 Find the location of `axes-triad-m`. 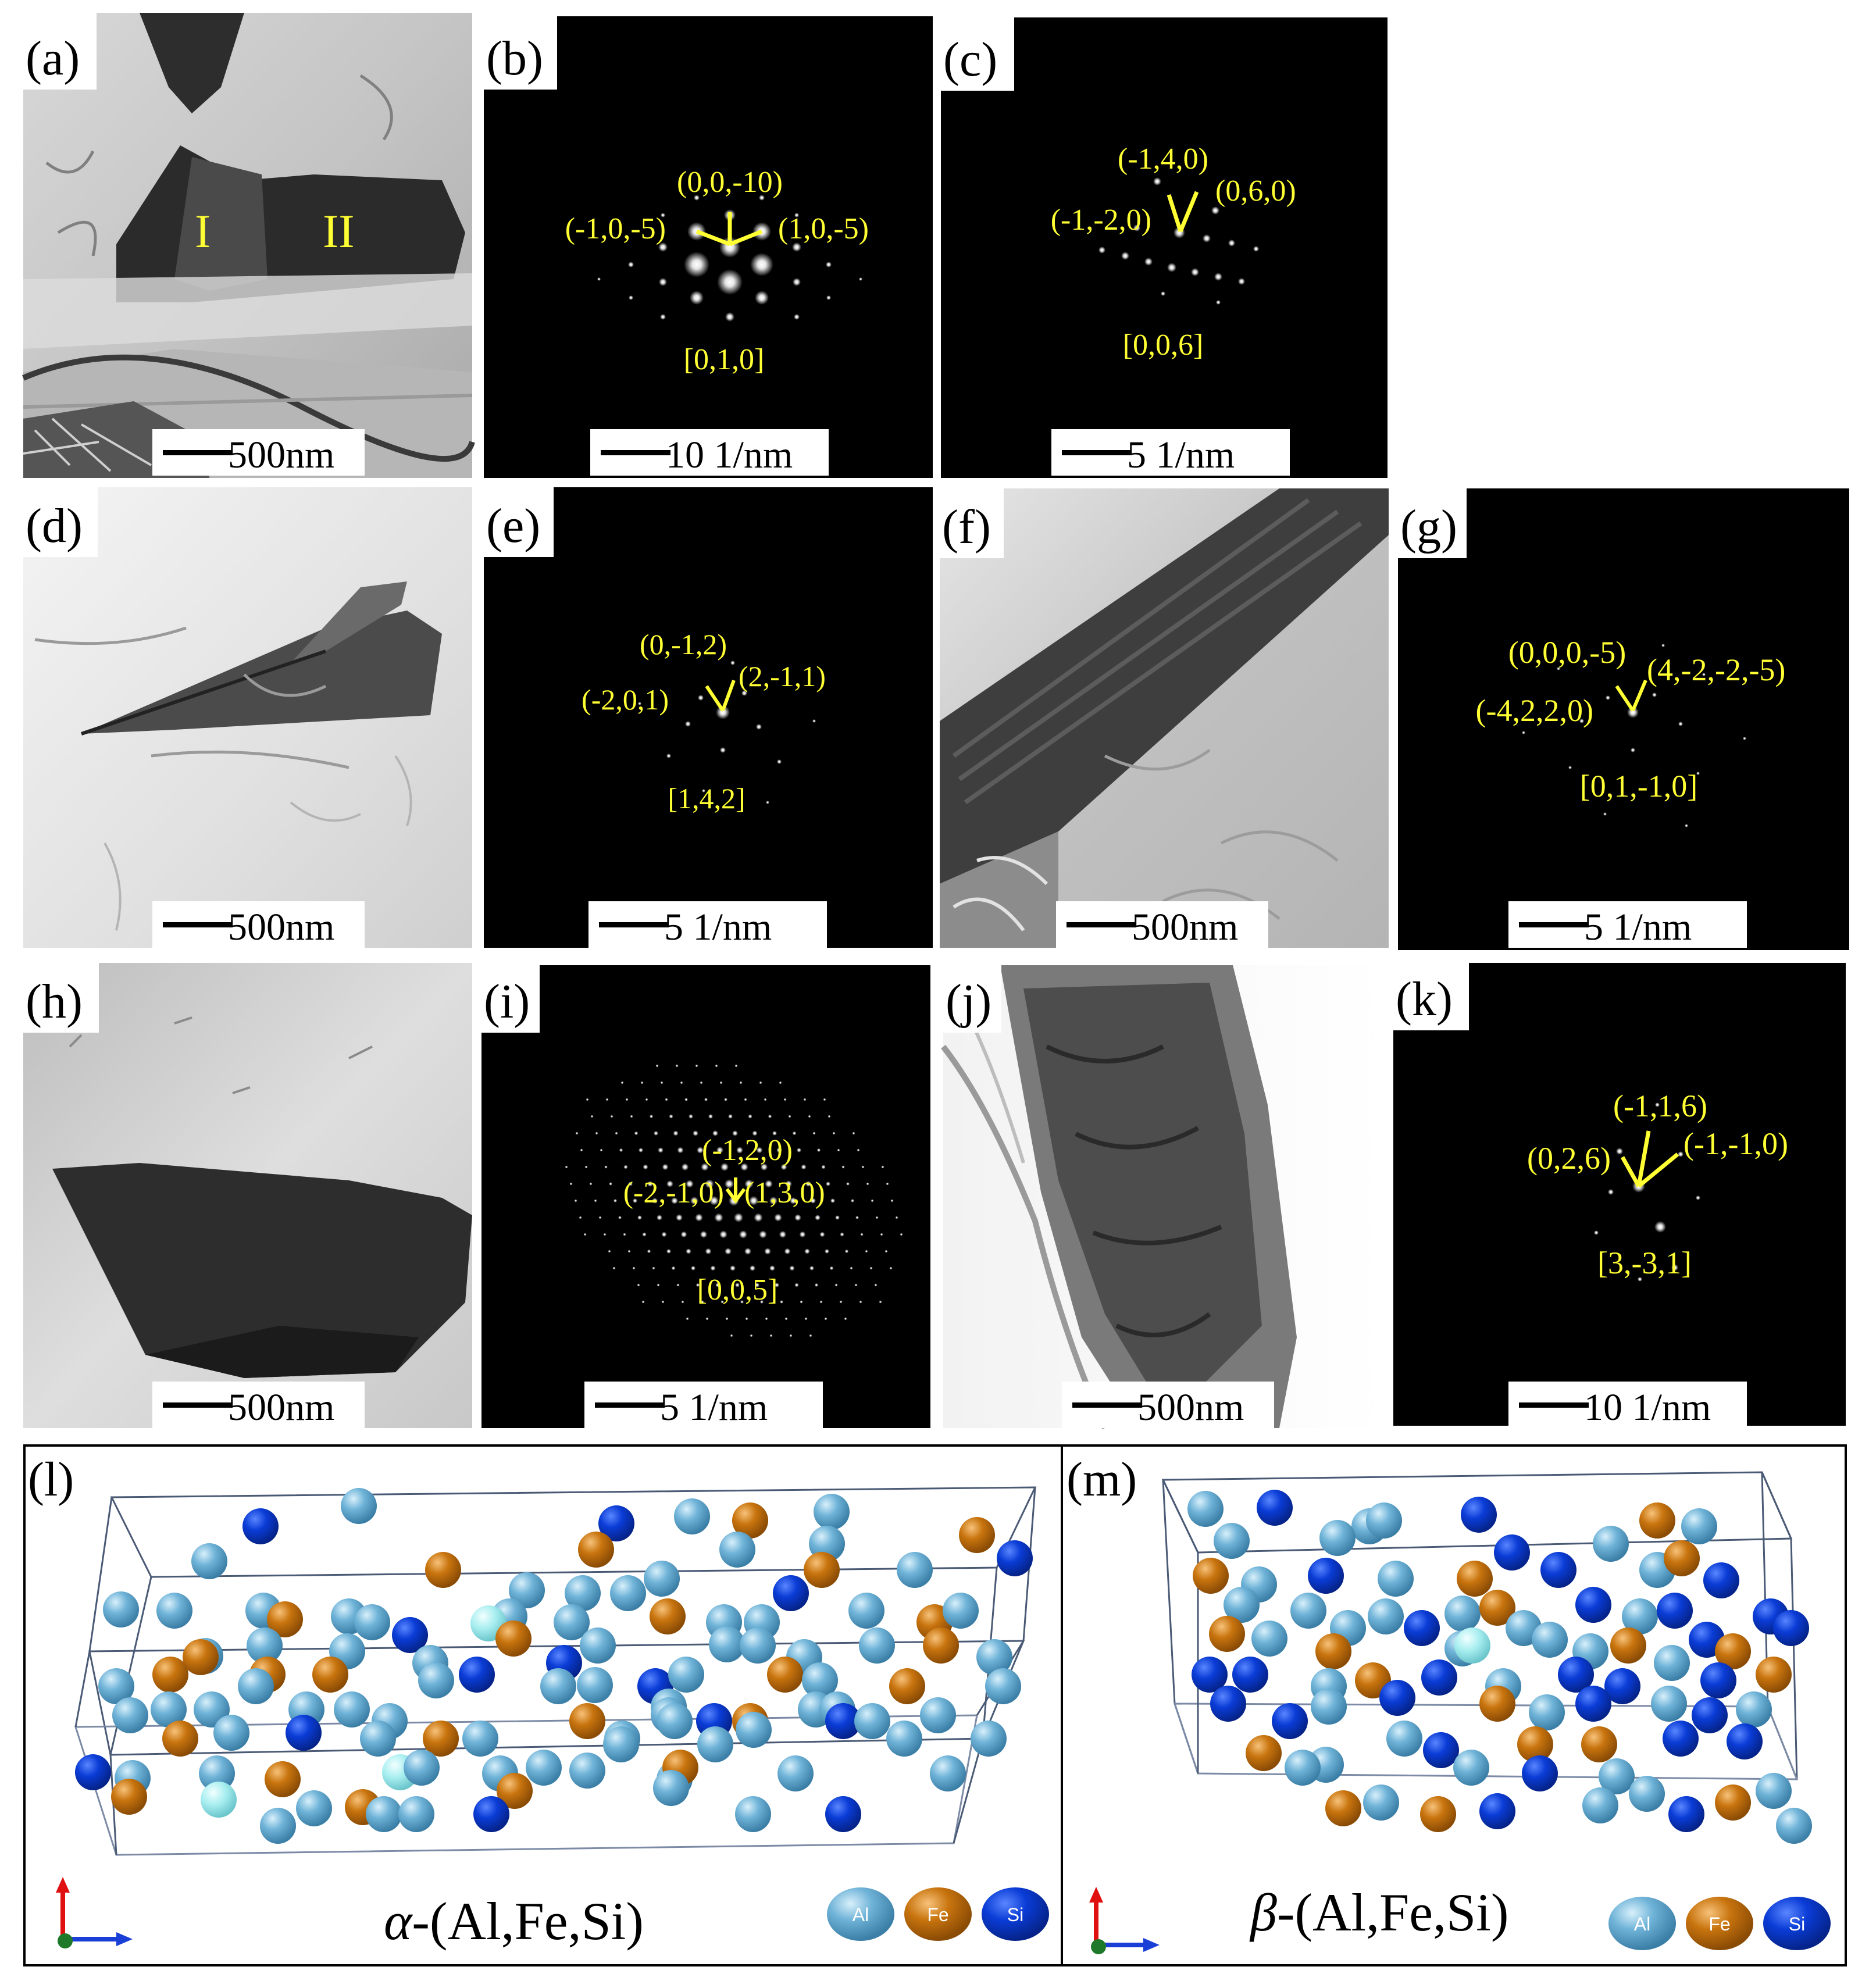

axes-triad-m is located at coordinates (1124, 1920).